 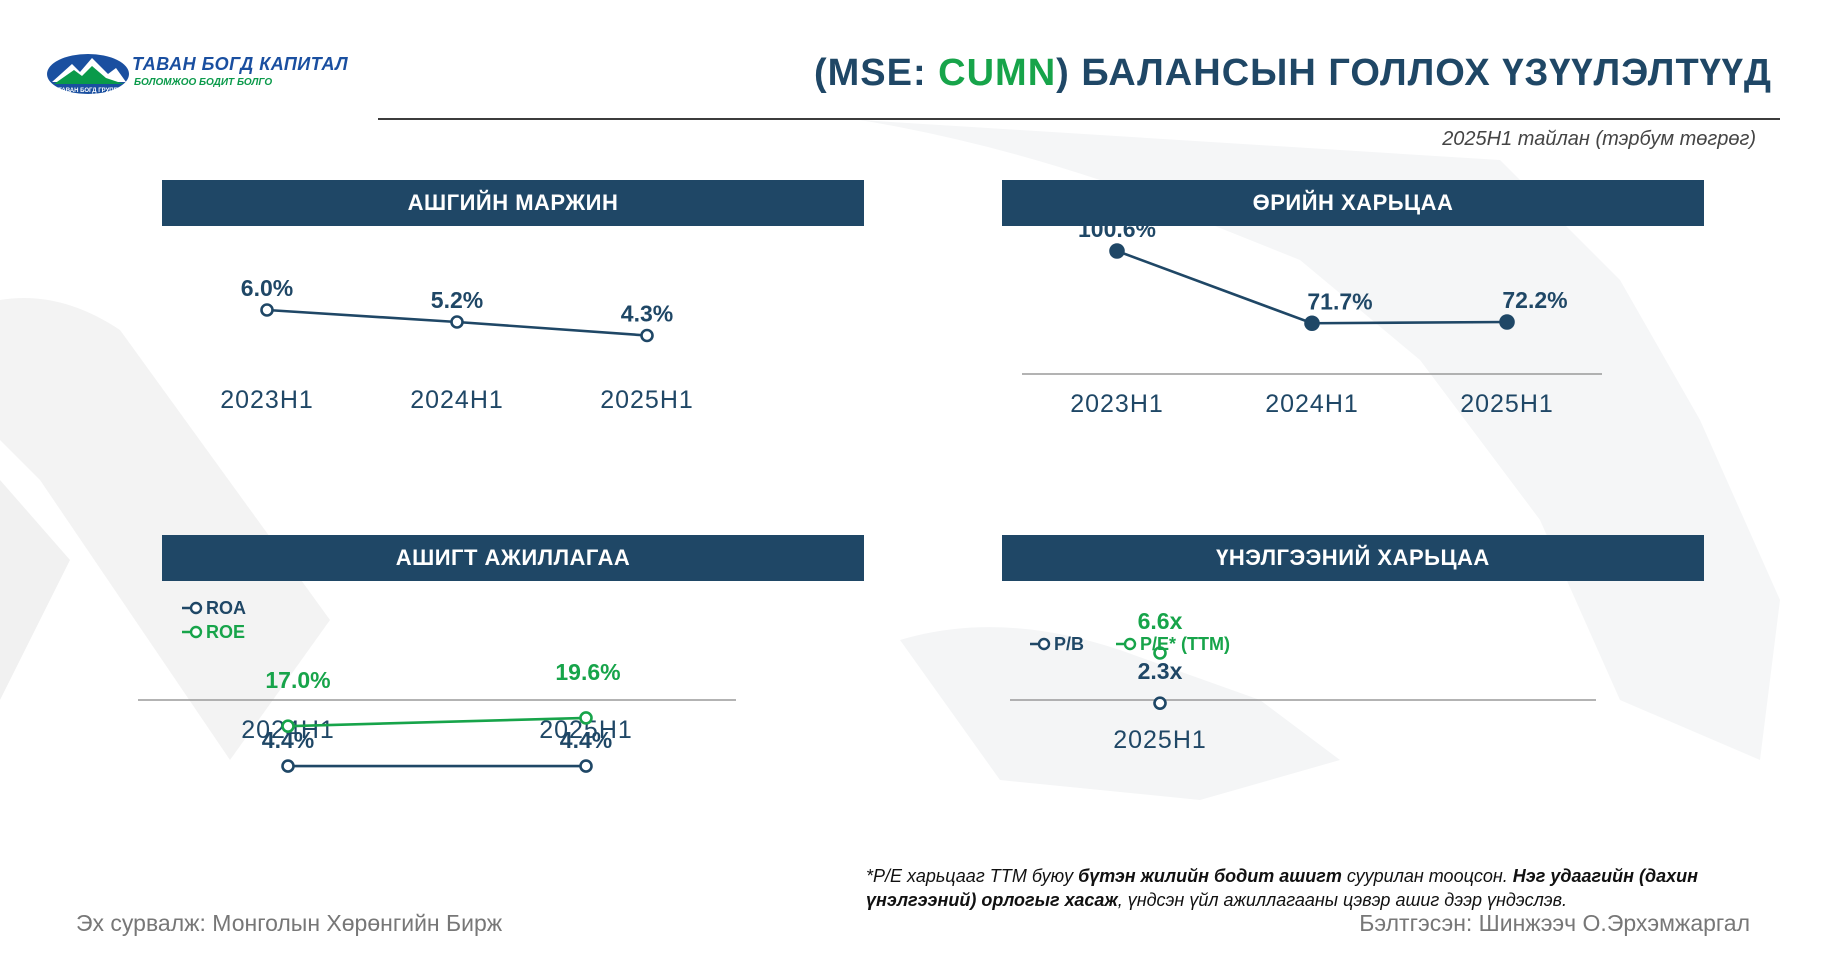 What do you see at coordinates (203, 82) in the screenshot?
I see `company-slogan: БОЛОМЖОО БОДИТ БОЛГО` at bounding box center [203, 82].